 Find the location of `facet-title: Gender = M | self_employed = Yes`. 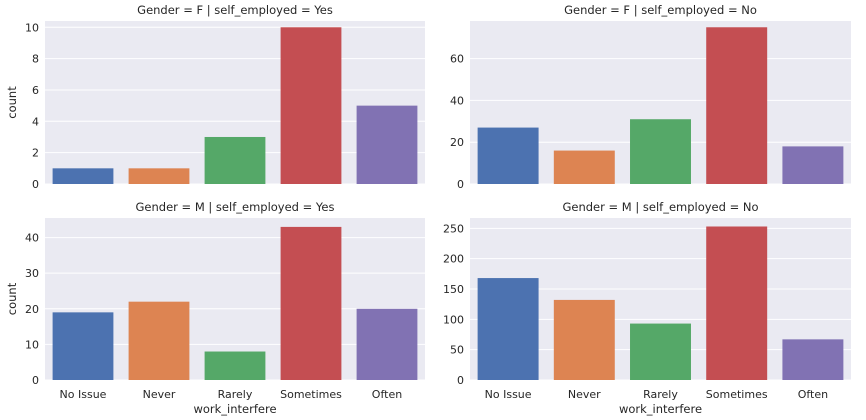

facet-title: Gender = M | self_employed = Yes is located at coordinates (235, 207).